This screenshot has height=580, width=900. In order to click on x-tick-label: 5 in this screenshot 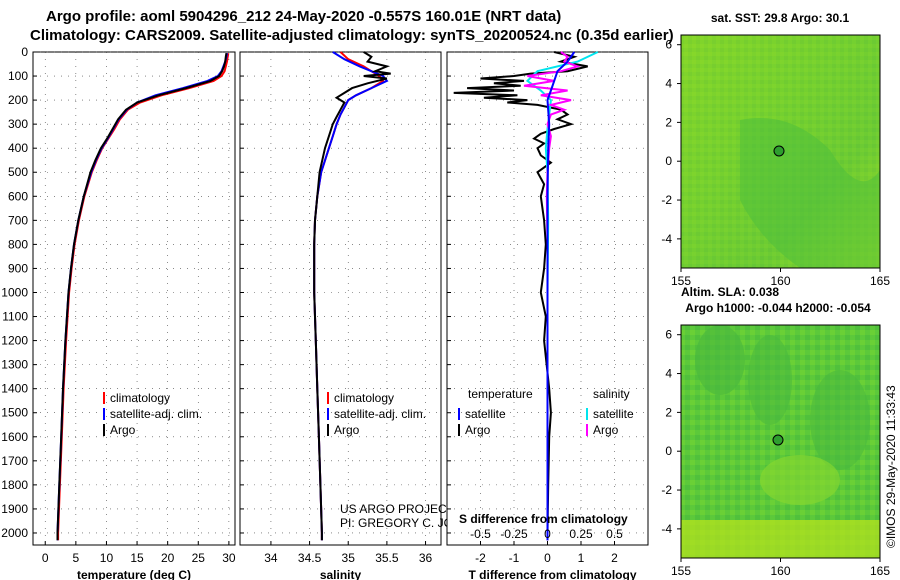, I will do `click(76, 558)`.